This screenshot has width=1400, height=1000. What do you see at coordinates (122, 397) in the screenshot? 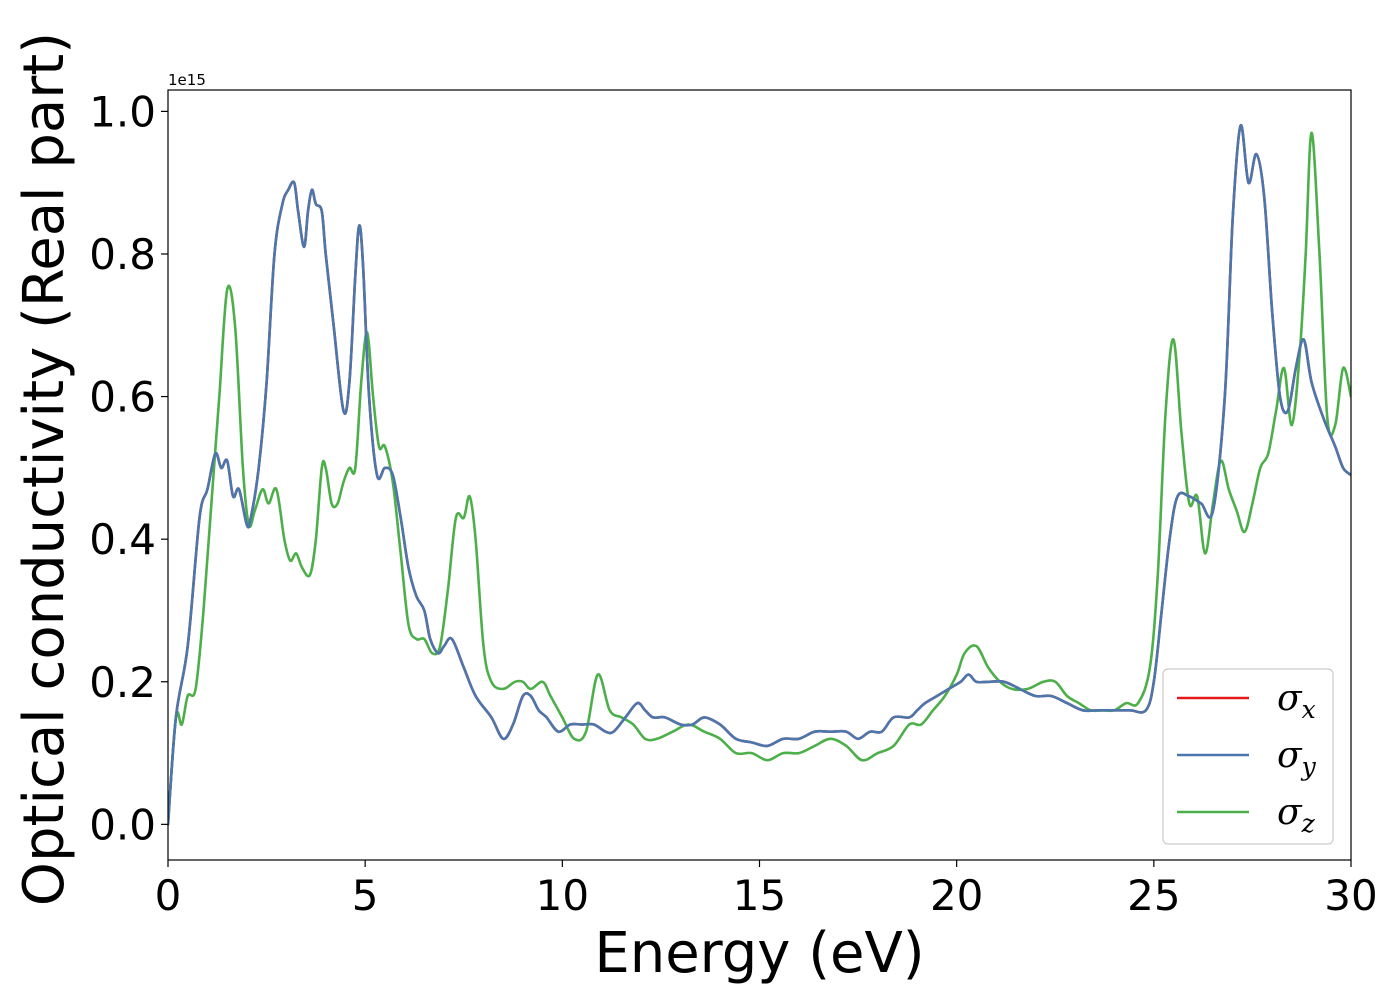
I see `y-tick-label: 0.6` at bounding box center [122, 397].